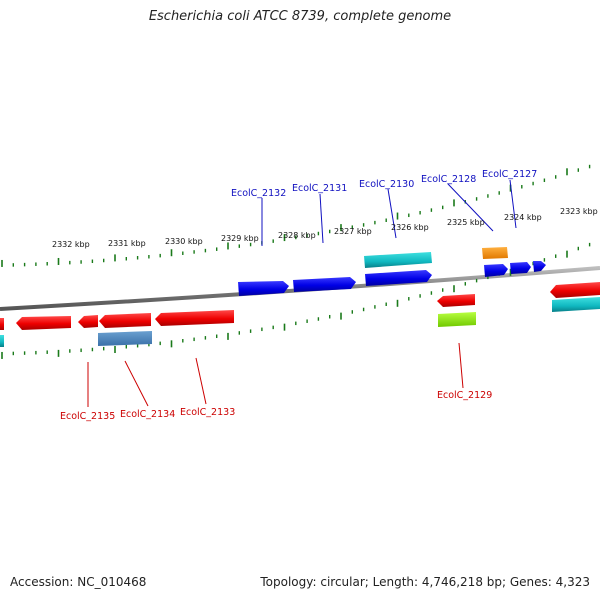 The height and width of the screenshot is (600, 600). Describe the element at coordinates (127, 243) in the screenshot. I see `scale-label: 2331 kbp` at that location.